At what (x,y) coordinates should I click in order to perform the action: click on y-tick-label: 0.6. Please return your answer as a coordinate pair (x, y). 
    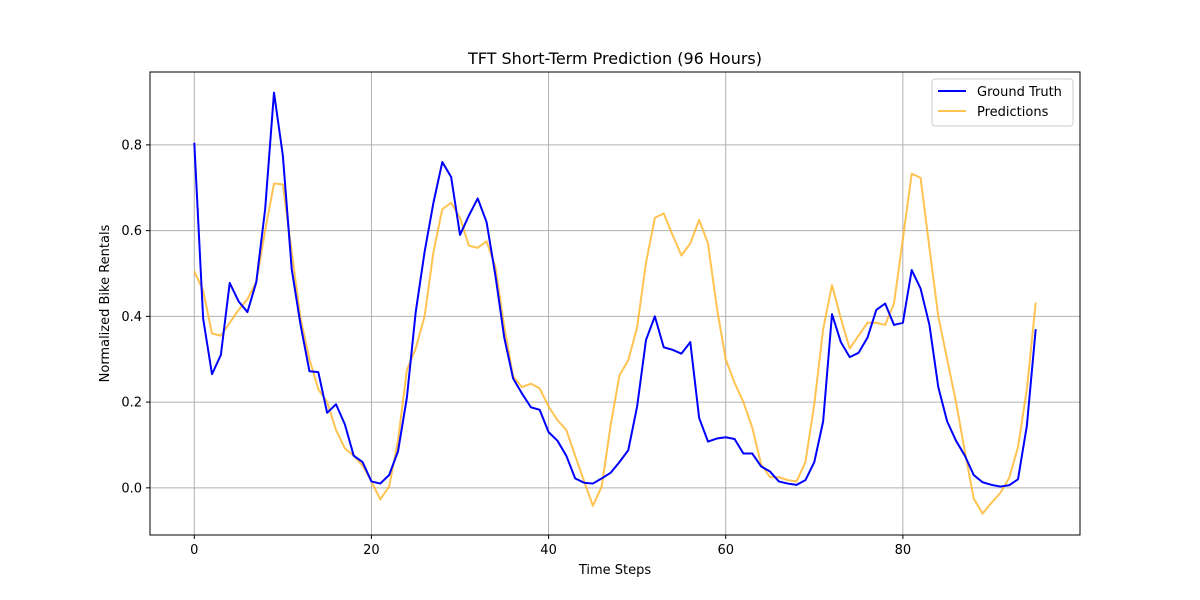
    Looking at the image, I should click on (131, 231).